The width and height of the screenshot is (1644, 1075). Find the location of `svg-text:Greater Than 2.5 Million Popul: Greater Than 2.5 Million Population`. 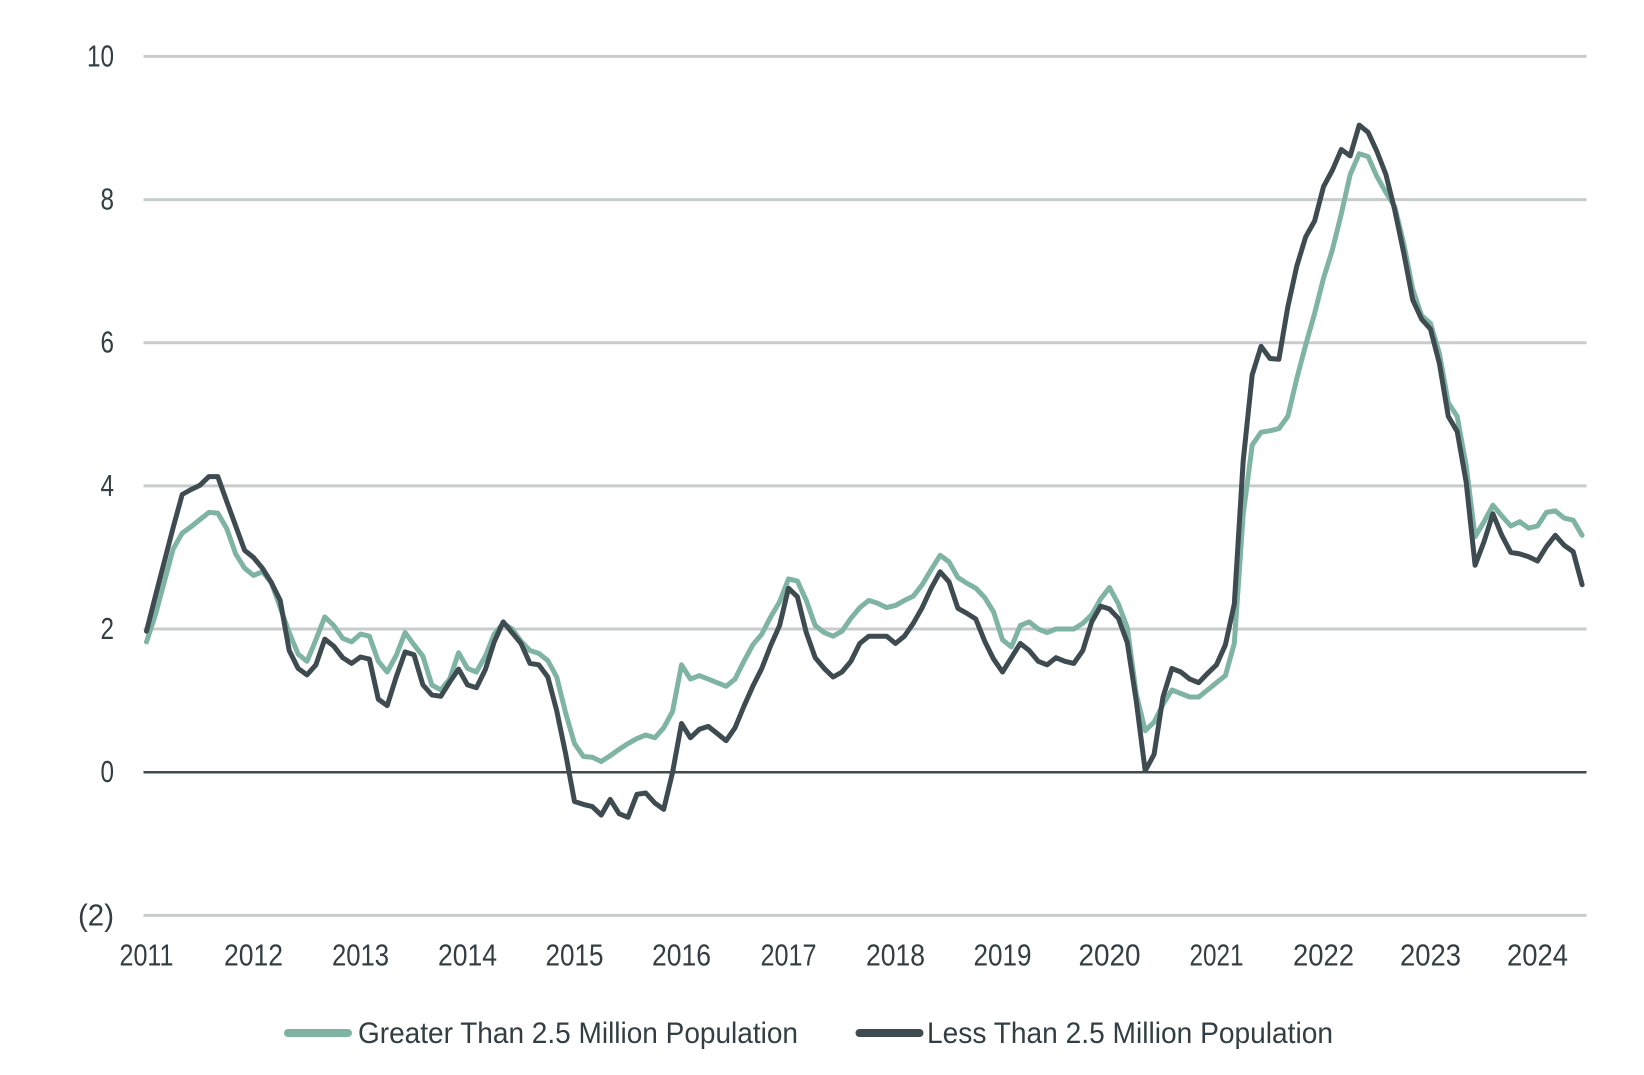

svg-text:Greater Than 2.5 Million Popul: Greater Than 2.5 Million Population is located at coordinates (578, 1033).